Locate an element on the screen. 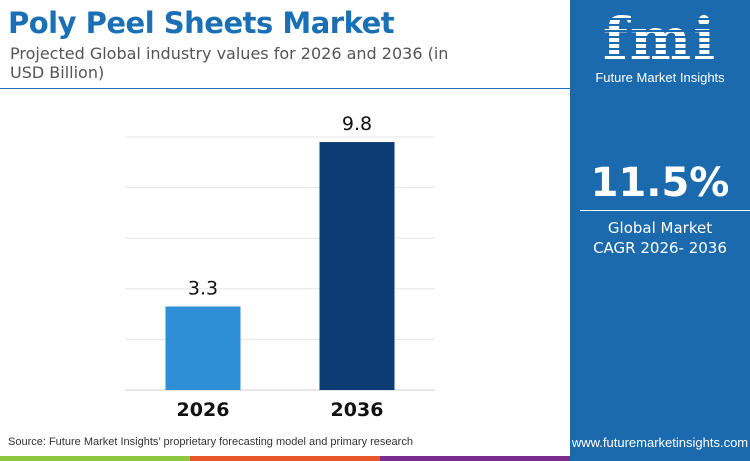  cagr-divider is located at coordinates (665, 210).